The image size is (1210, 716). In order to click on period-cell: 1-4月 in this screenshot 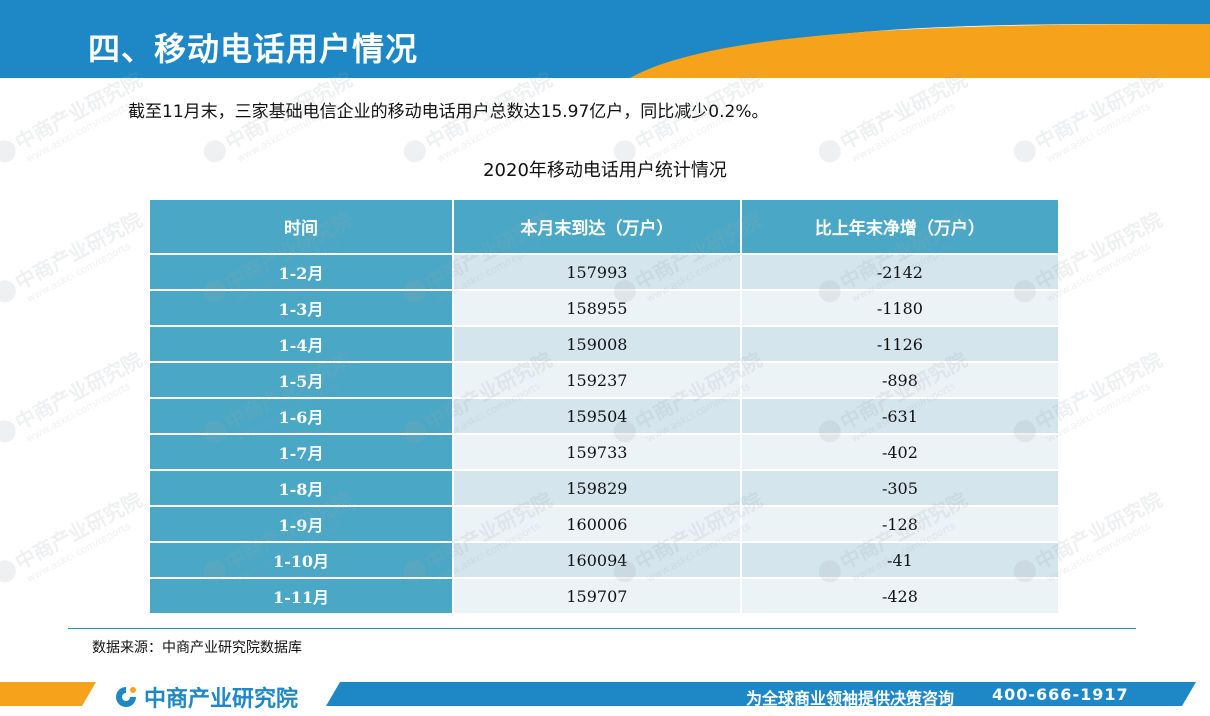, I will do `click(302, 343)`.